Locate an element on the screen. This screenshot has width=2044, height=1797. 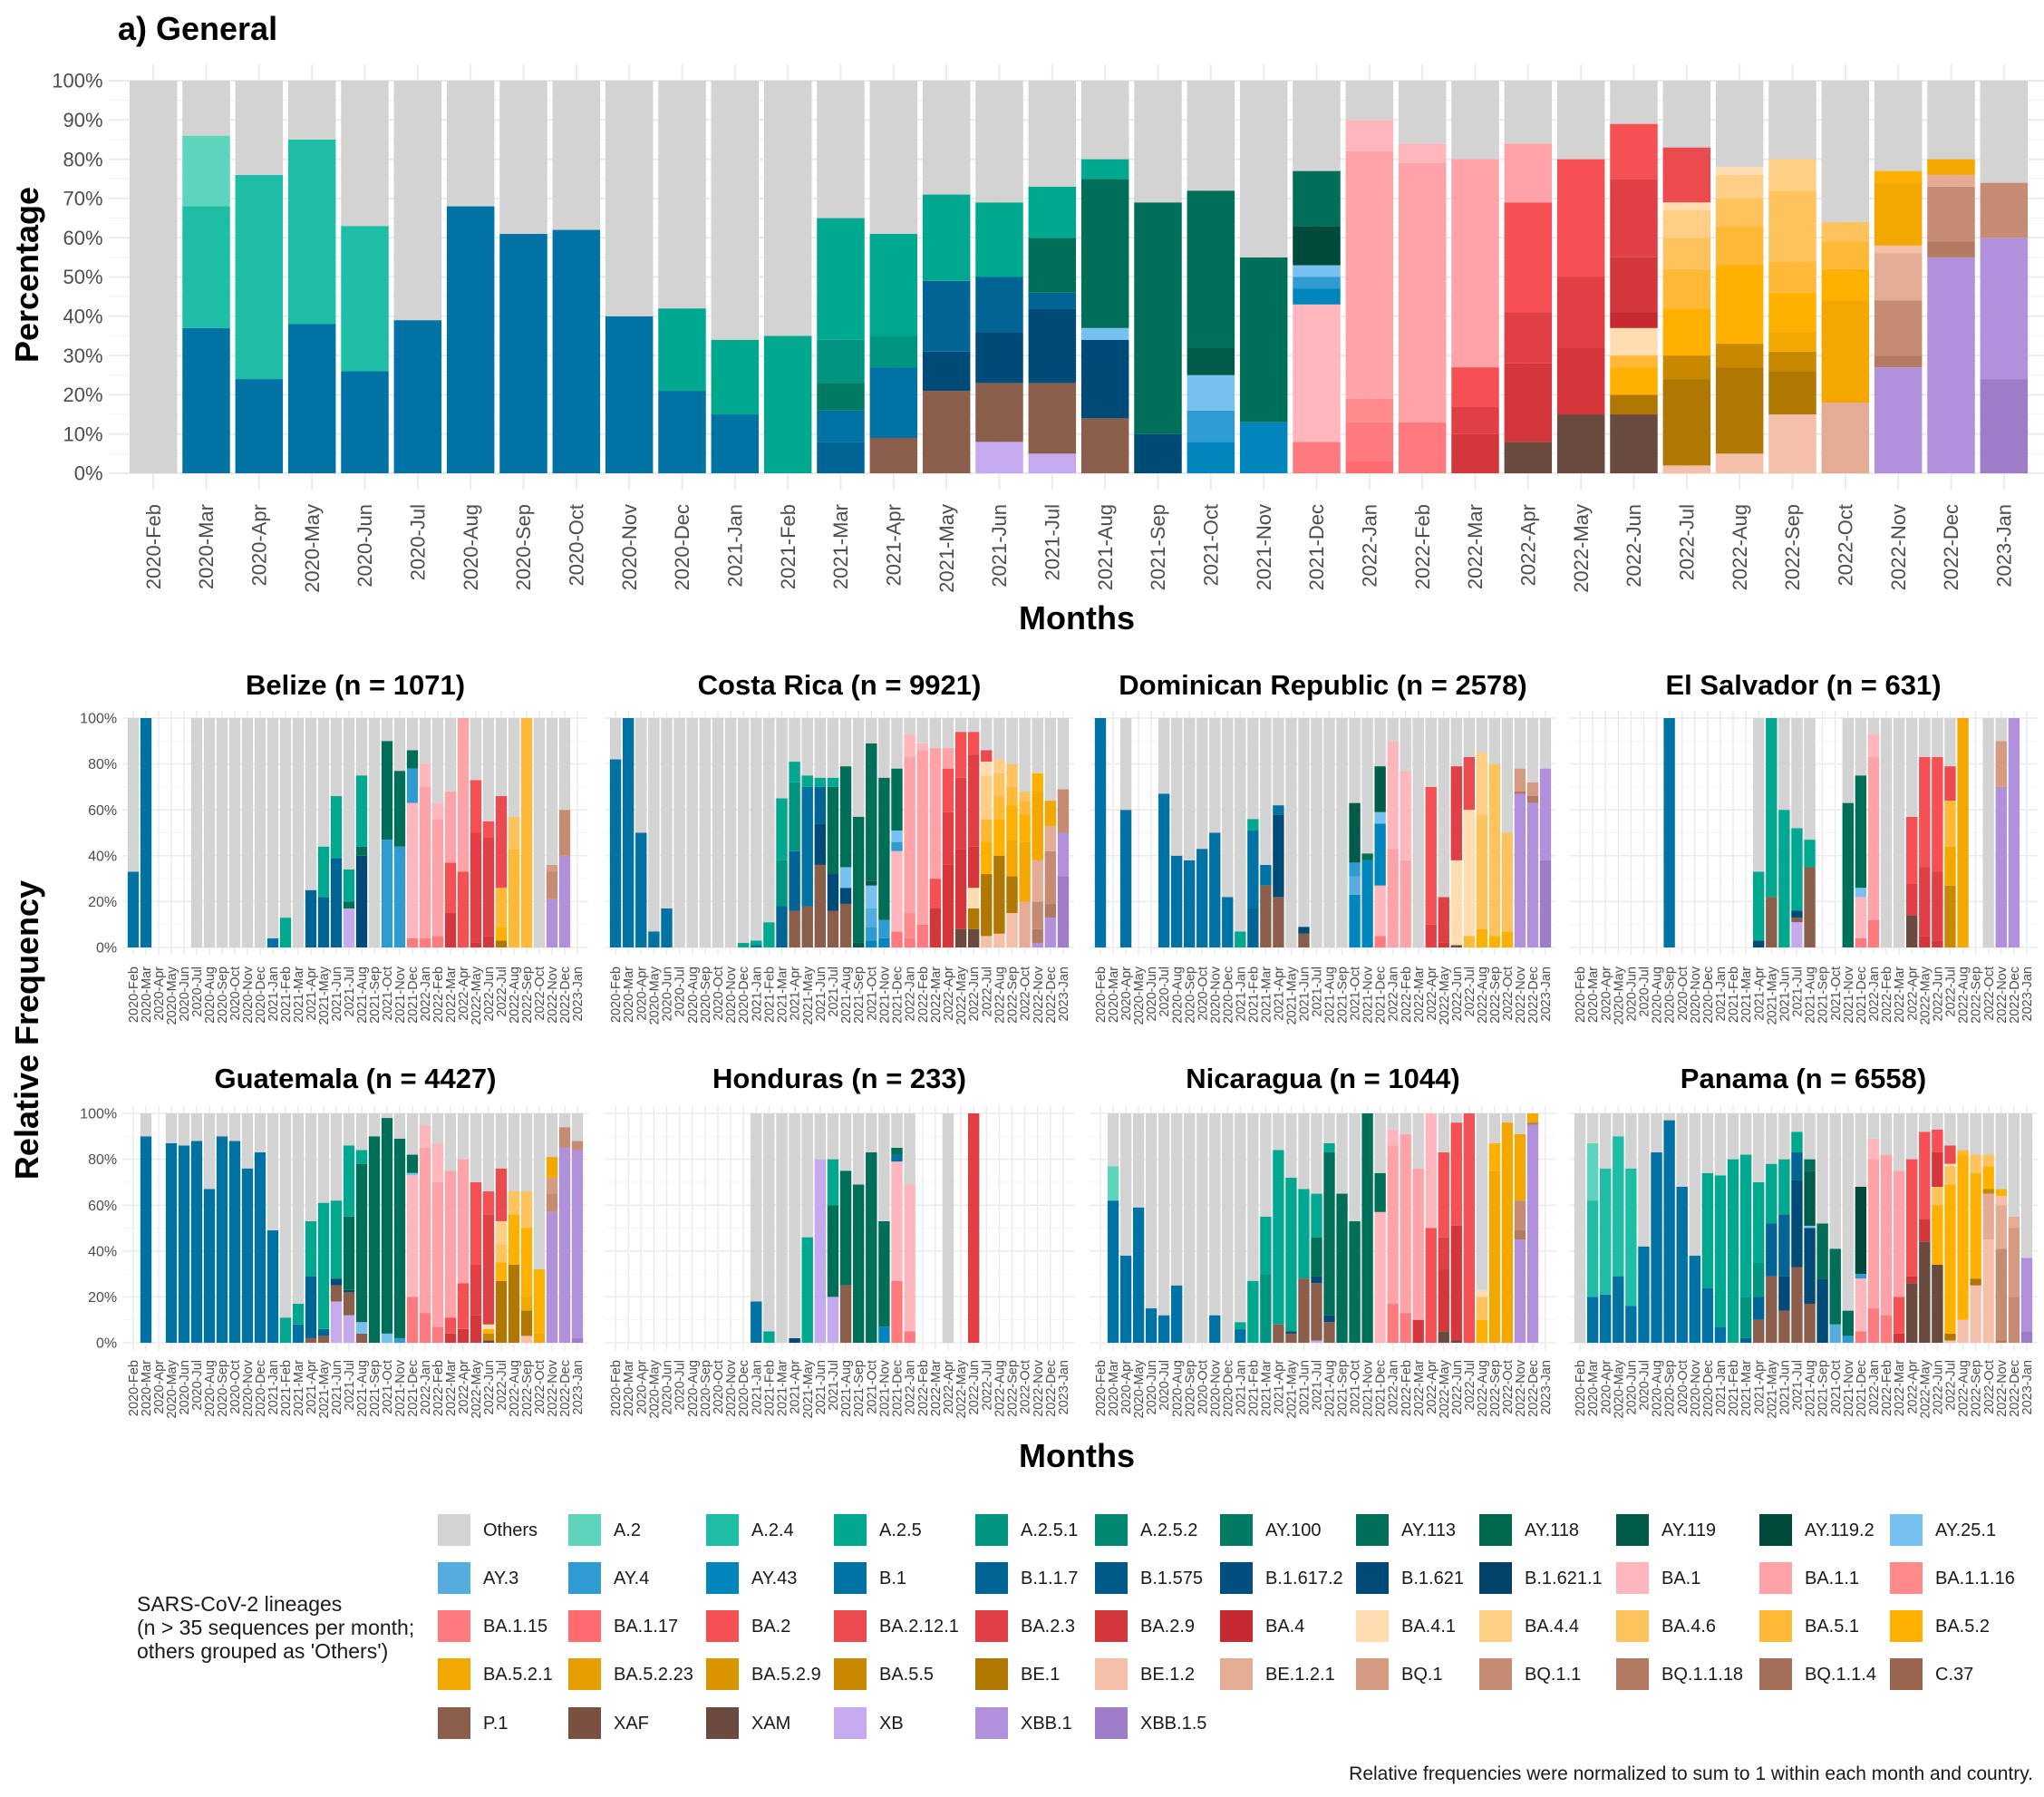
panels-y-axis-label: Relative Frequency is located at coordinates (26, 1030).